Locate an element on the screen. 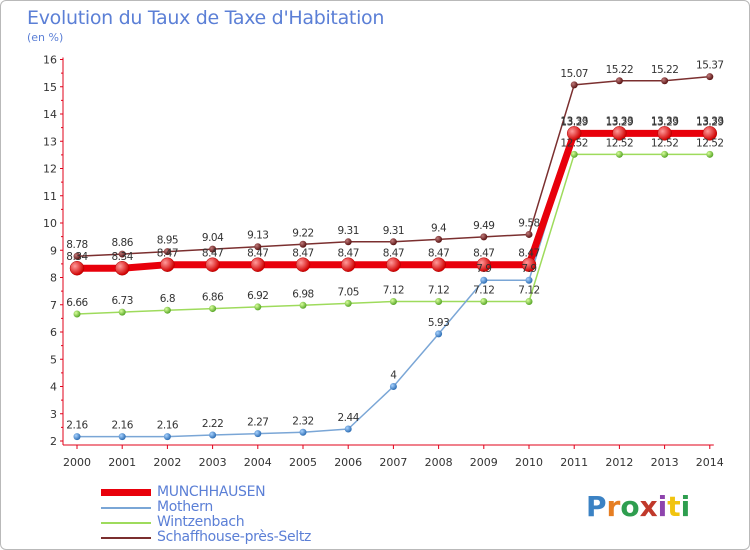  y-tick-label: 8 is located at coordinates (53, 278).